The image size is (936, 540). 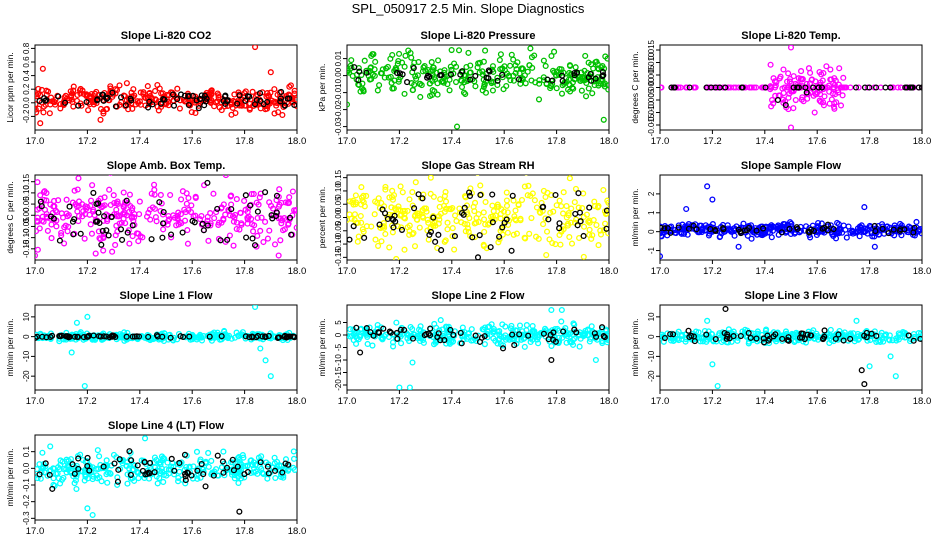 I want to click on chart-title: Slope Li-820 CO2, so click(x=166, y=36).